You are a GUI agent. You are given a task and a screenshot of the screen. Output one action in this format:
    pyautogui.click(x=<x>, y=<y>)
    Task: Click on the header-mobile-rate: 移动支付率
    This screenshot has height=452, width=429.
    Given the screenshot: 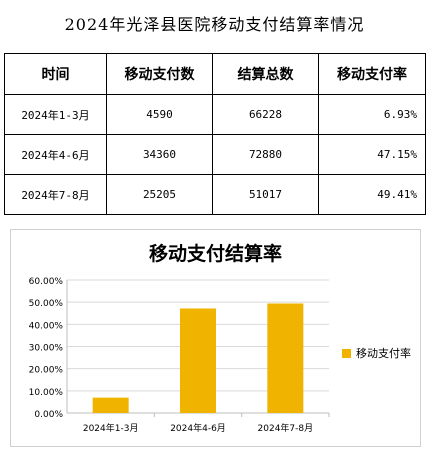 What is the action you would take?
    pyautogui.click(x=372, y=74)
    